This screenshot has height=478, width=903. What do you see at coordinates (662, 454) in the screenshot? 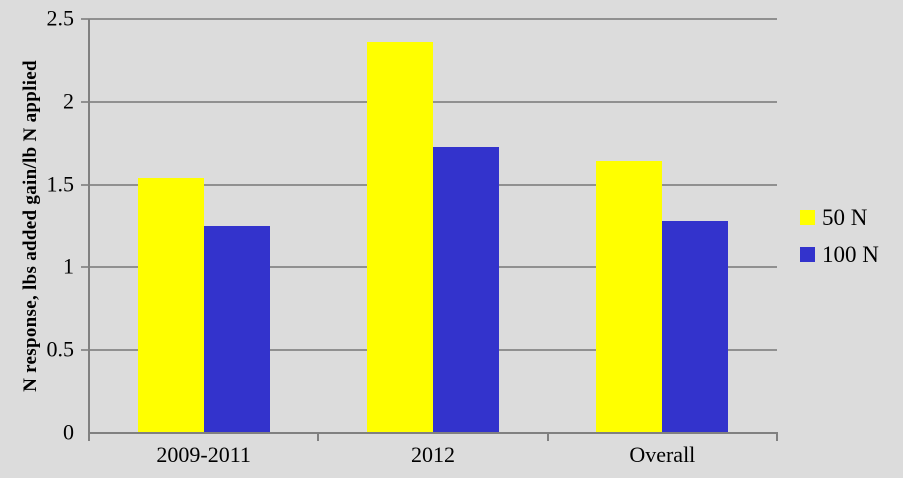
I see `x-axis-category-label: Overall` at bounding box center [662, 454].